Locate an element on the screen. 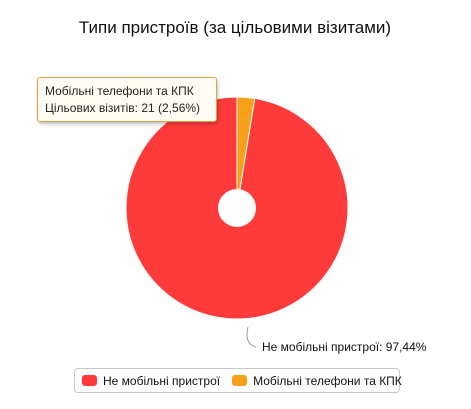 The height and width of the screenshot is (409, 471). legend-label-not-mobile: Не мобільні пристрої is located at coordinates (162, 380).